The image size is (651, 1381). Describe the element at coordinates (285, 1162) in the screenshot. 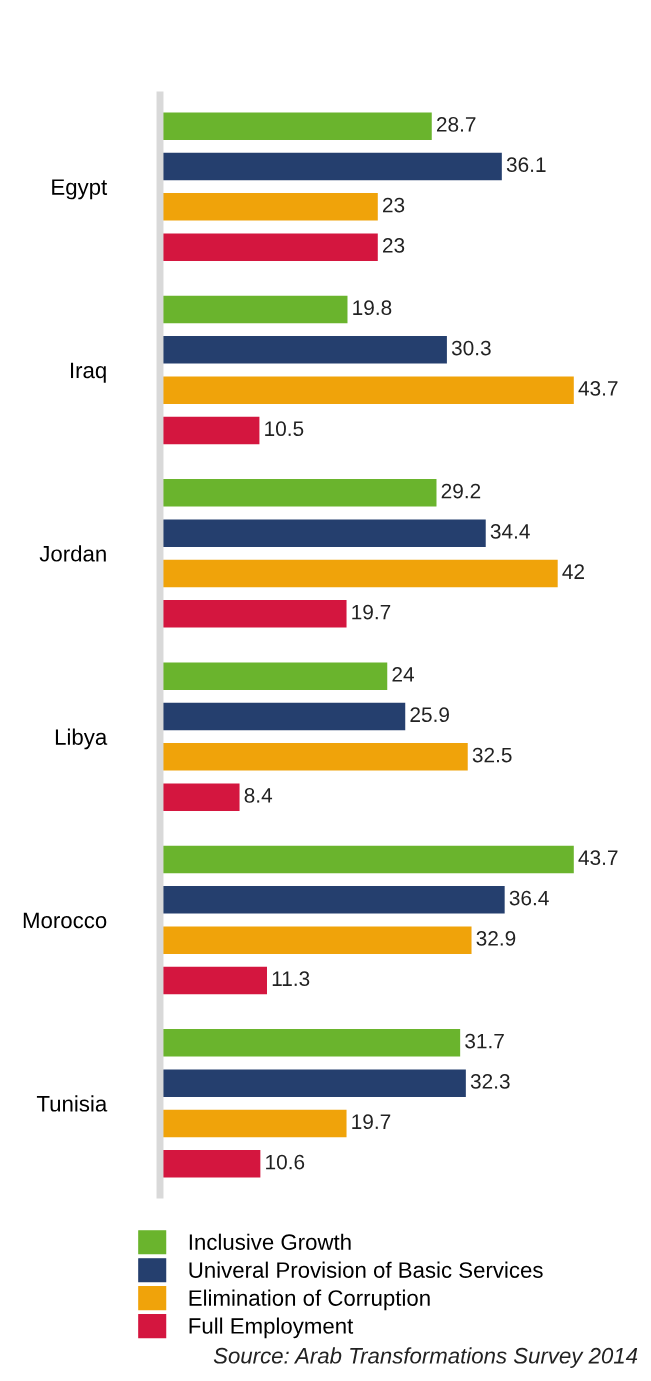

I see `data-label: 10.6` at that location.